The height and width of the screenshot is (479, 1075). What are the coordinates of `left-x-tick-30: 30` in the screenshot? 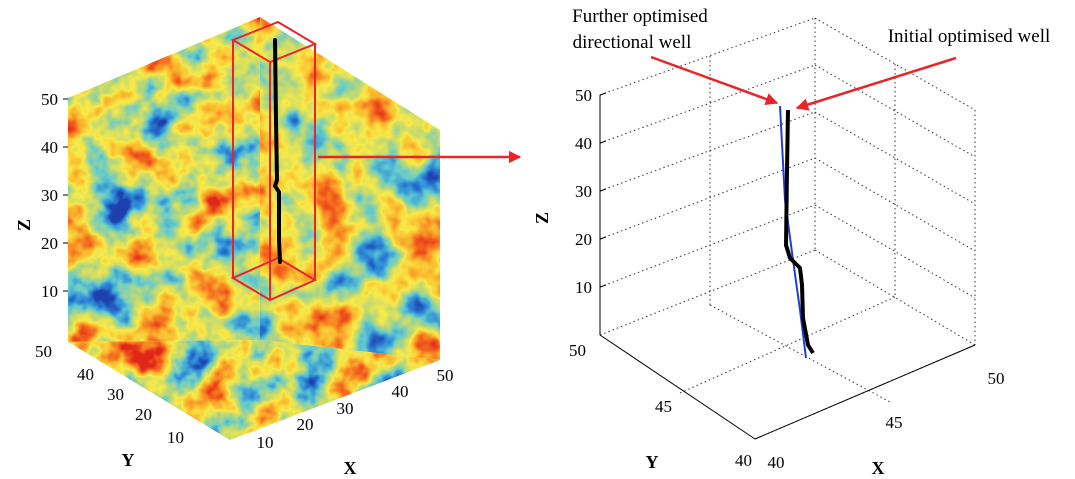 It's located at (345, 408).